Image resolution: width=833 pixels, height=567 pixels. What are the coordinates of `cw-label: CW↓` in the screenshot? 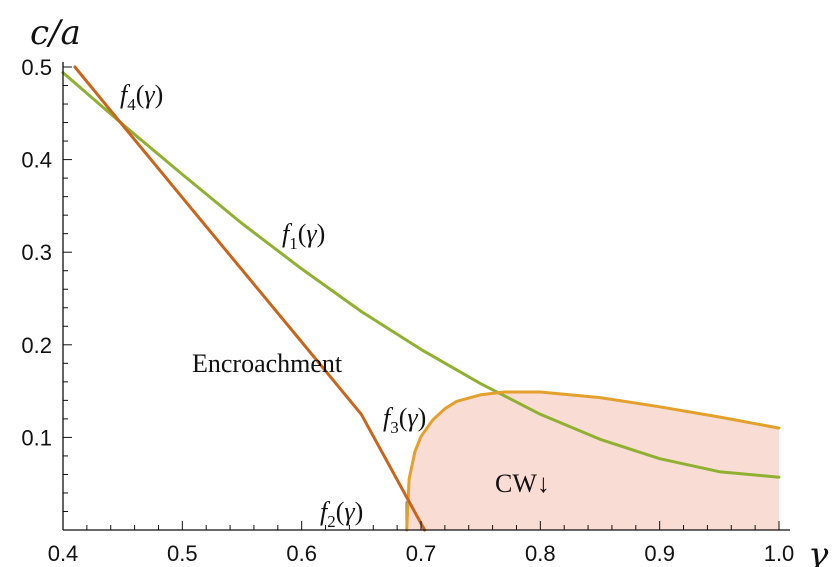 It's located at (522, 483).